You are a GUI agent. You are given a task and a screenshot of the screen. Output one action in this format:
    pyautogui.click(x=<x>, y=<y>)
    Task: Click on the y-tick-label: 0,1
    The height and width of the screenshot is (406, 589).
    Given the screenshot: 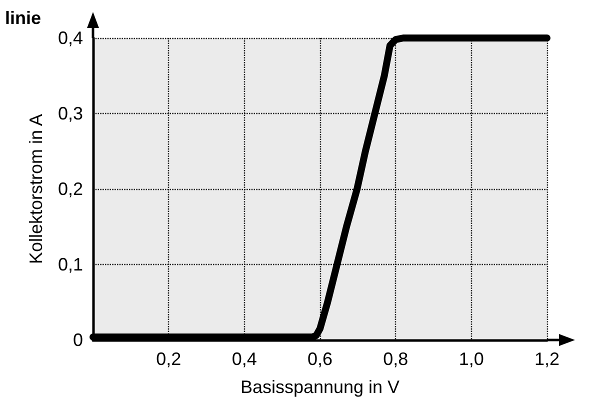 What is the action you would take?
    pyautogui.click(x=70, y=264)
    